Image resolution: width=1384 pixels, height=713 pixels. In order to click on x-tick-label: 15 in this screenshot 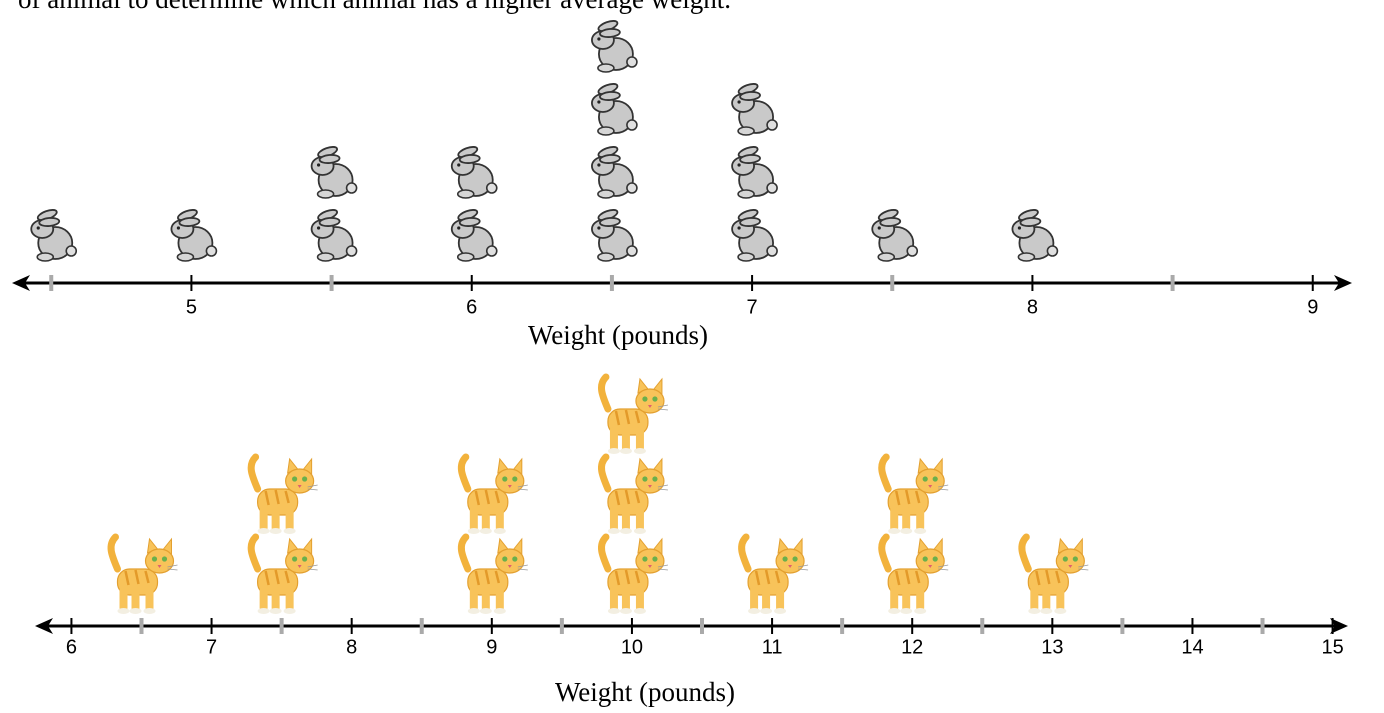, I will do `click(1332, 647)`.